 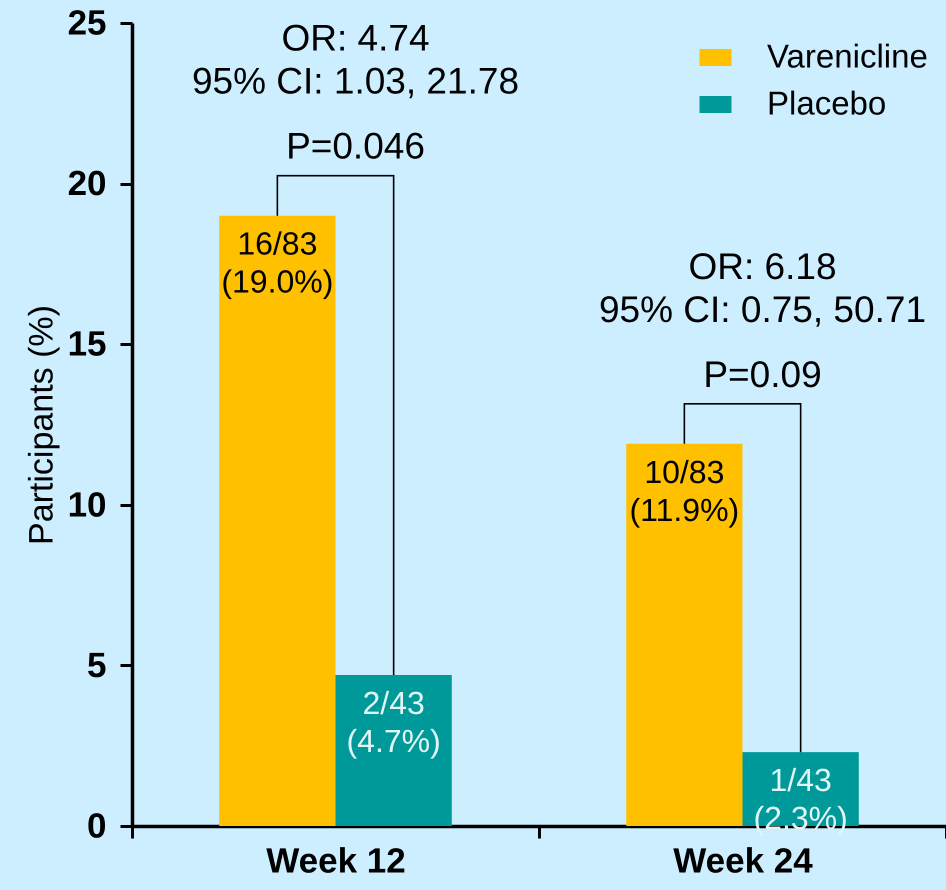 What do you see at coordinates (96, 826) in the screenshot?
I see `y-tick-label: 0` at bounding box center [96, 826].